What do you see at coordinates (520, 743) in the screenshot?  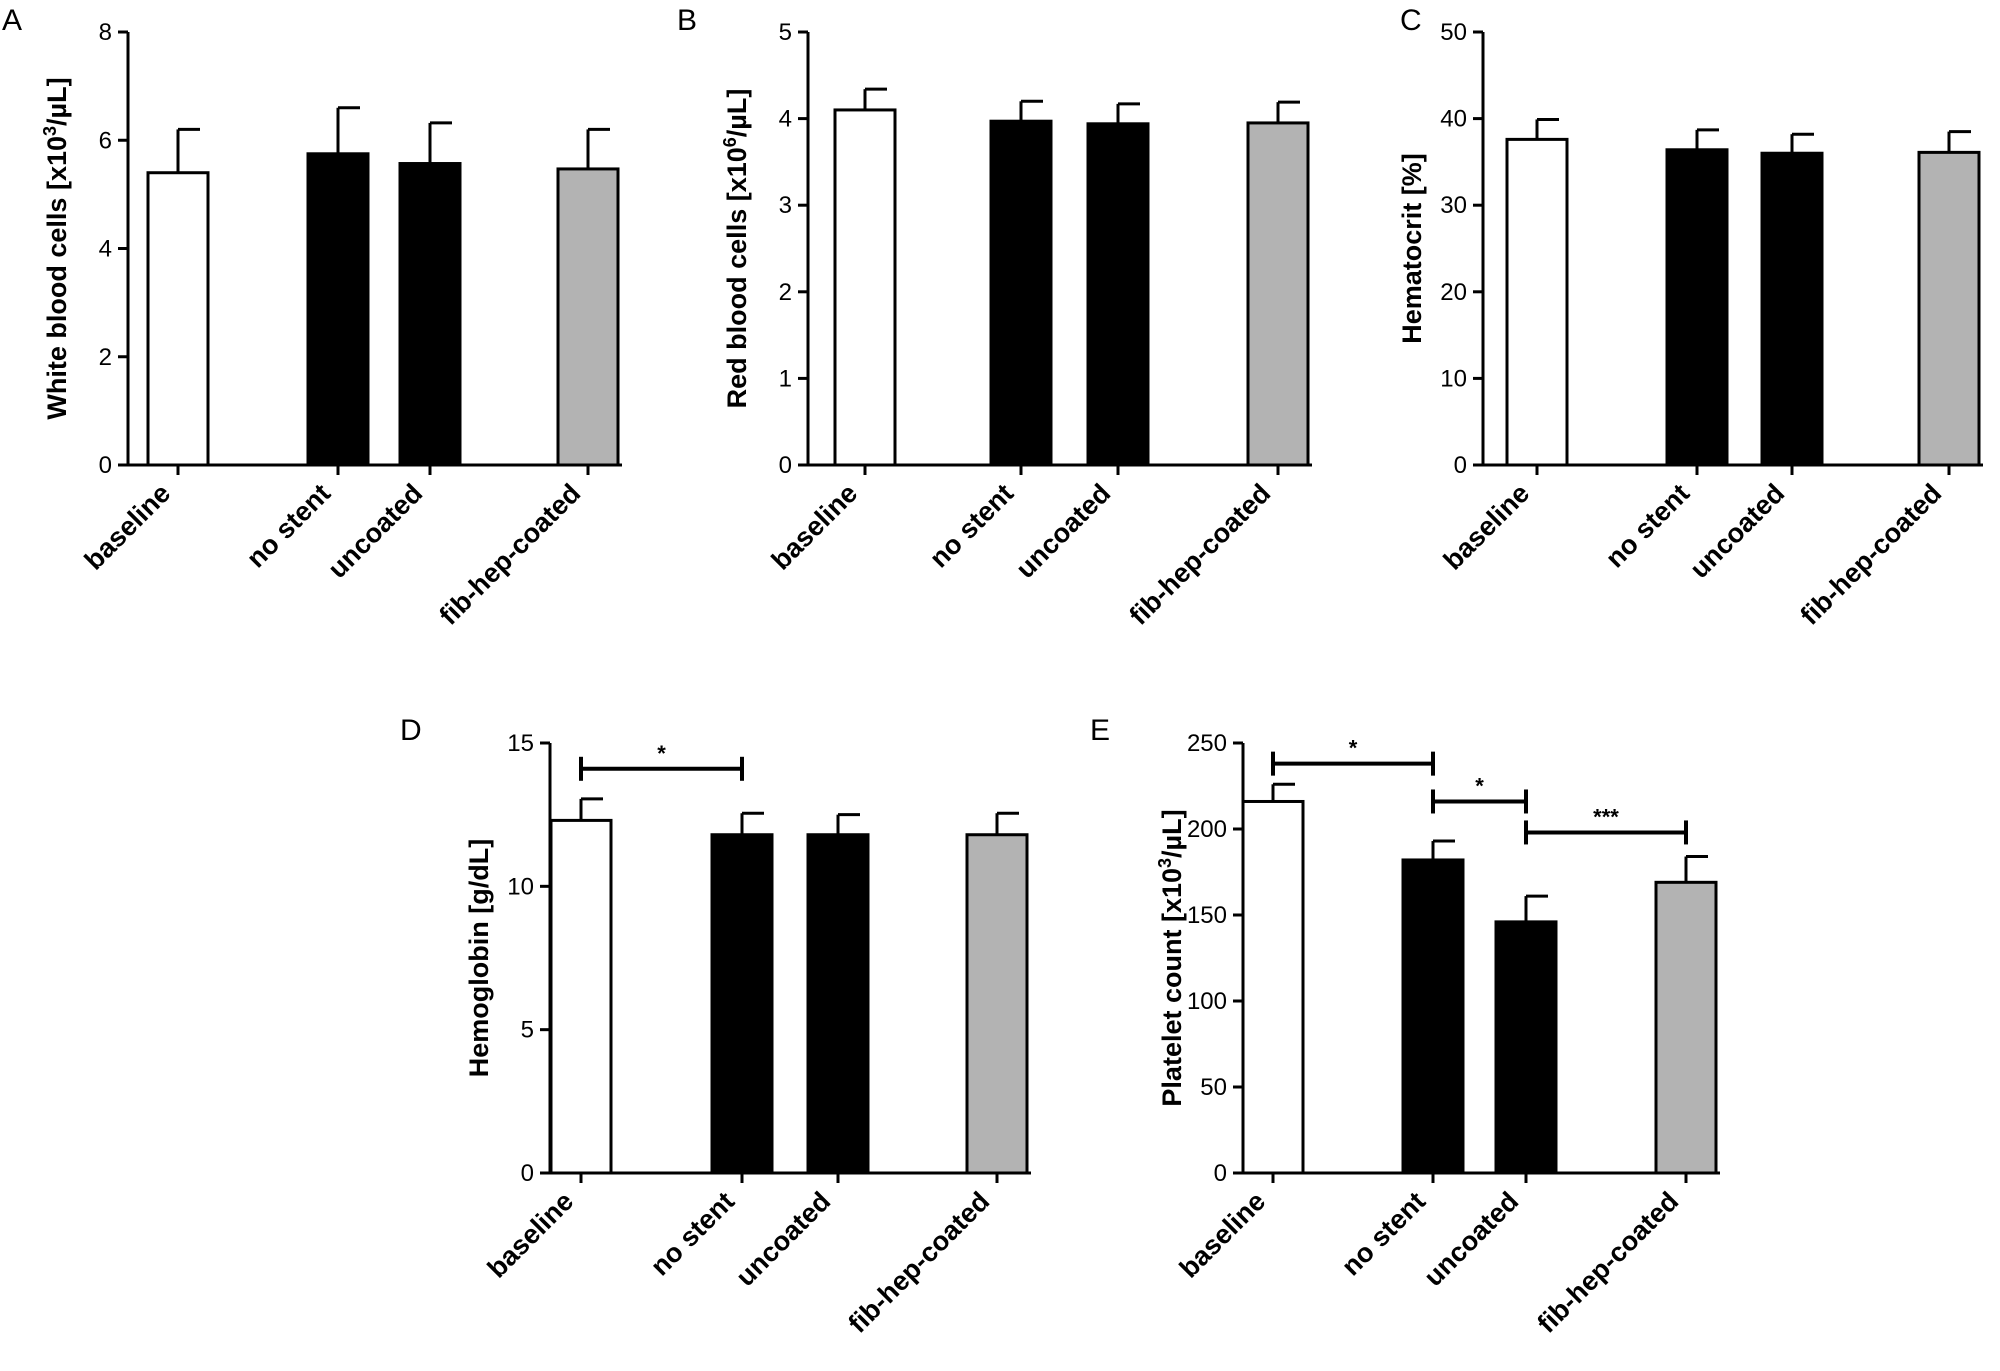 I see `y-tick-label: 15` at bounding box center [520, 743].